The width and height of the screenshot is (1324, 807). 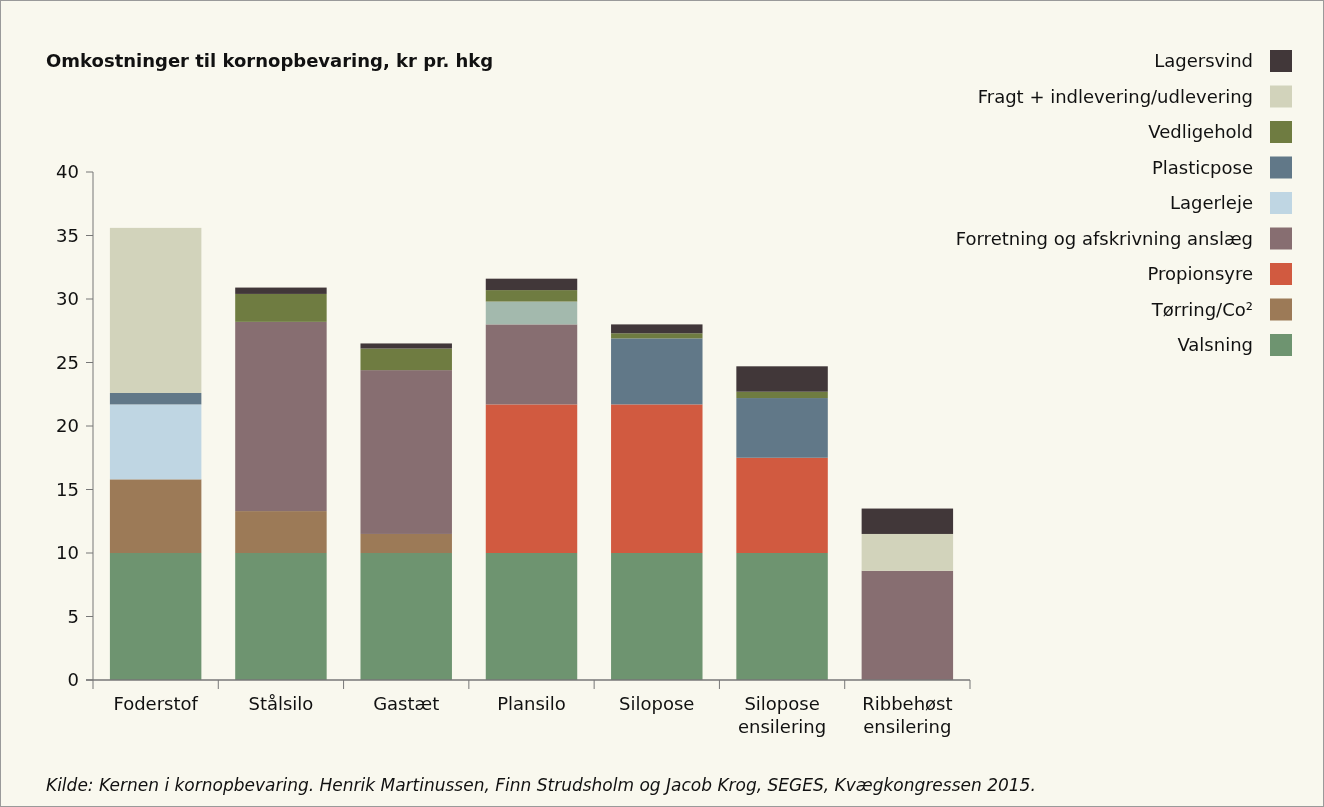 What do you see at coordinates (1115, 96) in the screenshot?
I see `legend-label: Fragt + indlevering/udlevering` at bounding box center [1115, 96].